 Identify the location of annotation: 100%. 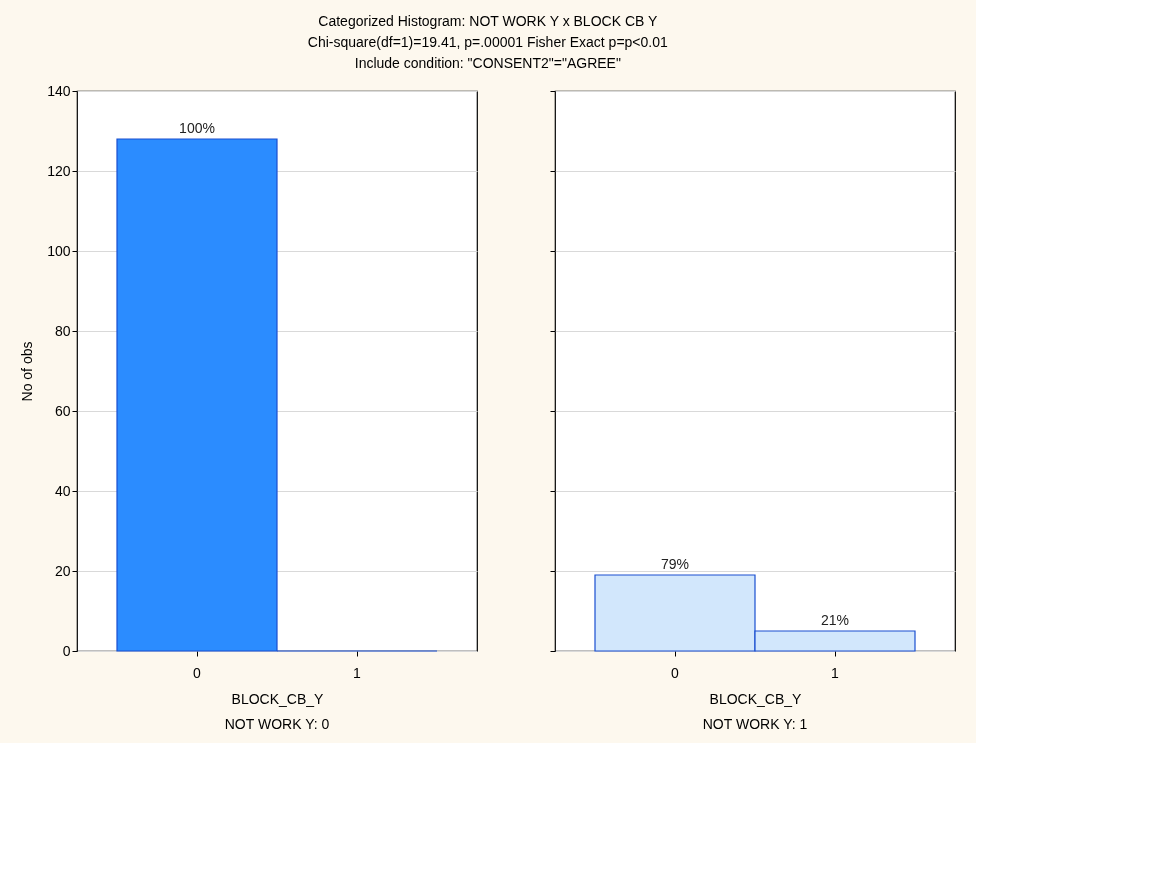
(197, 128).